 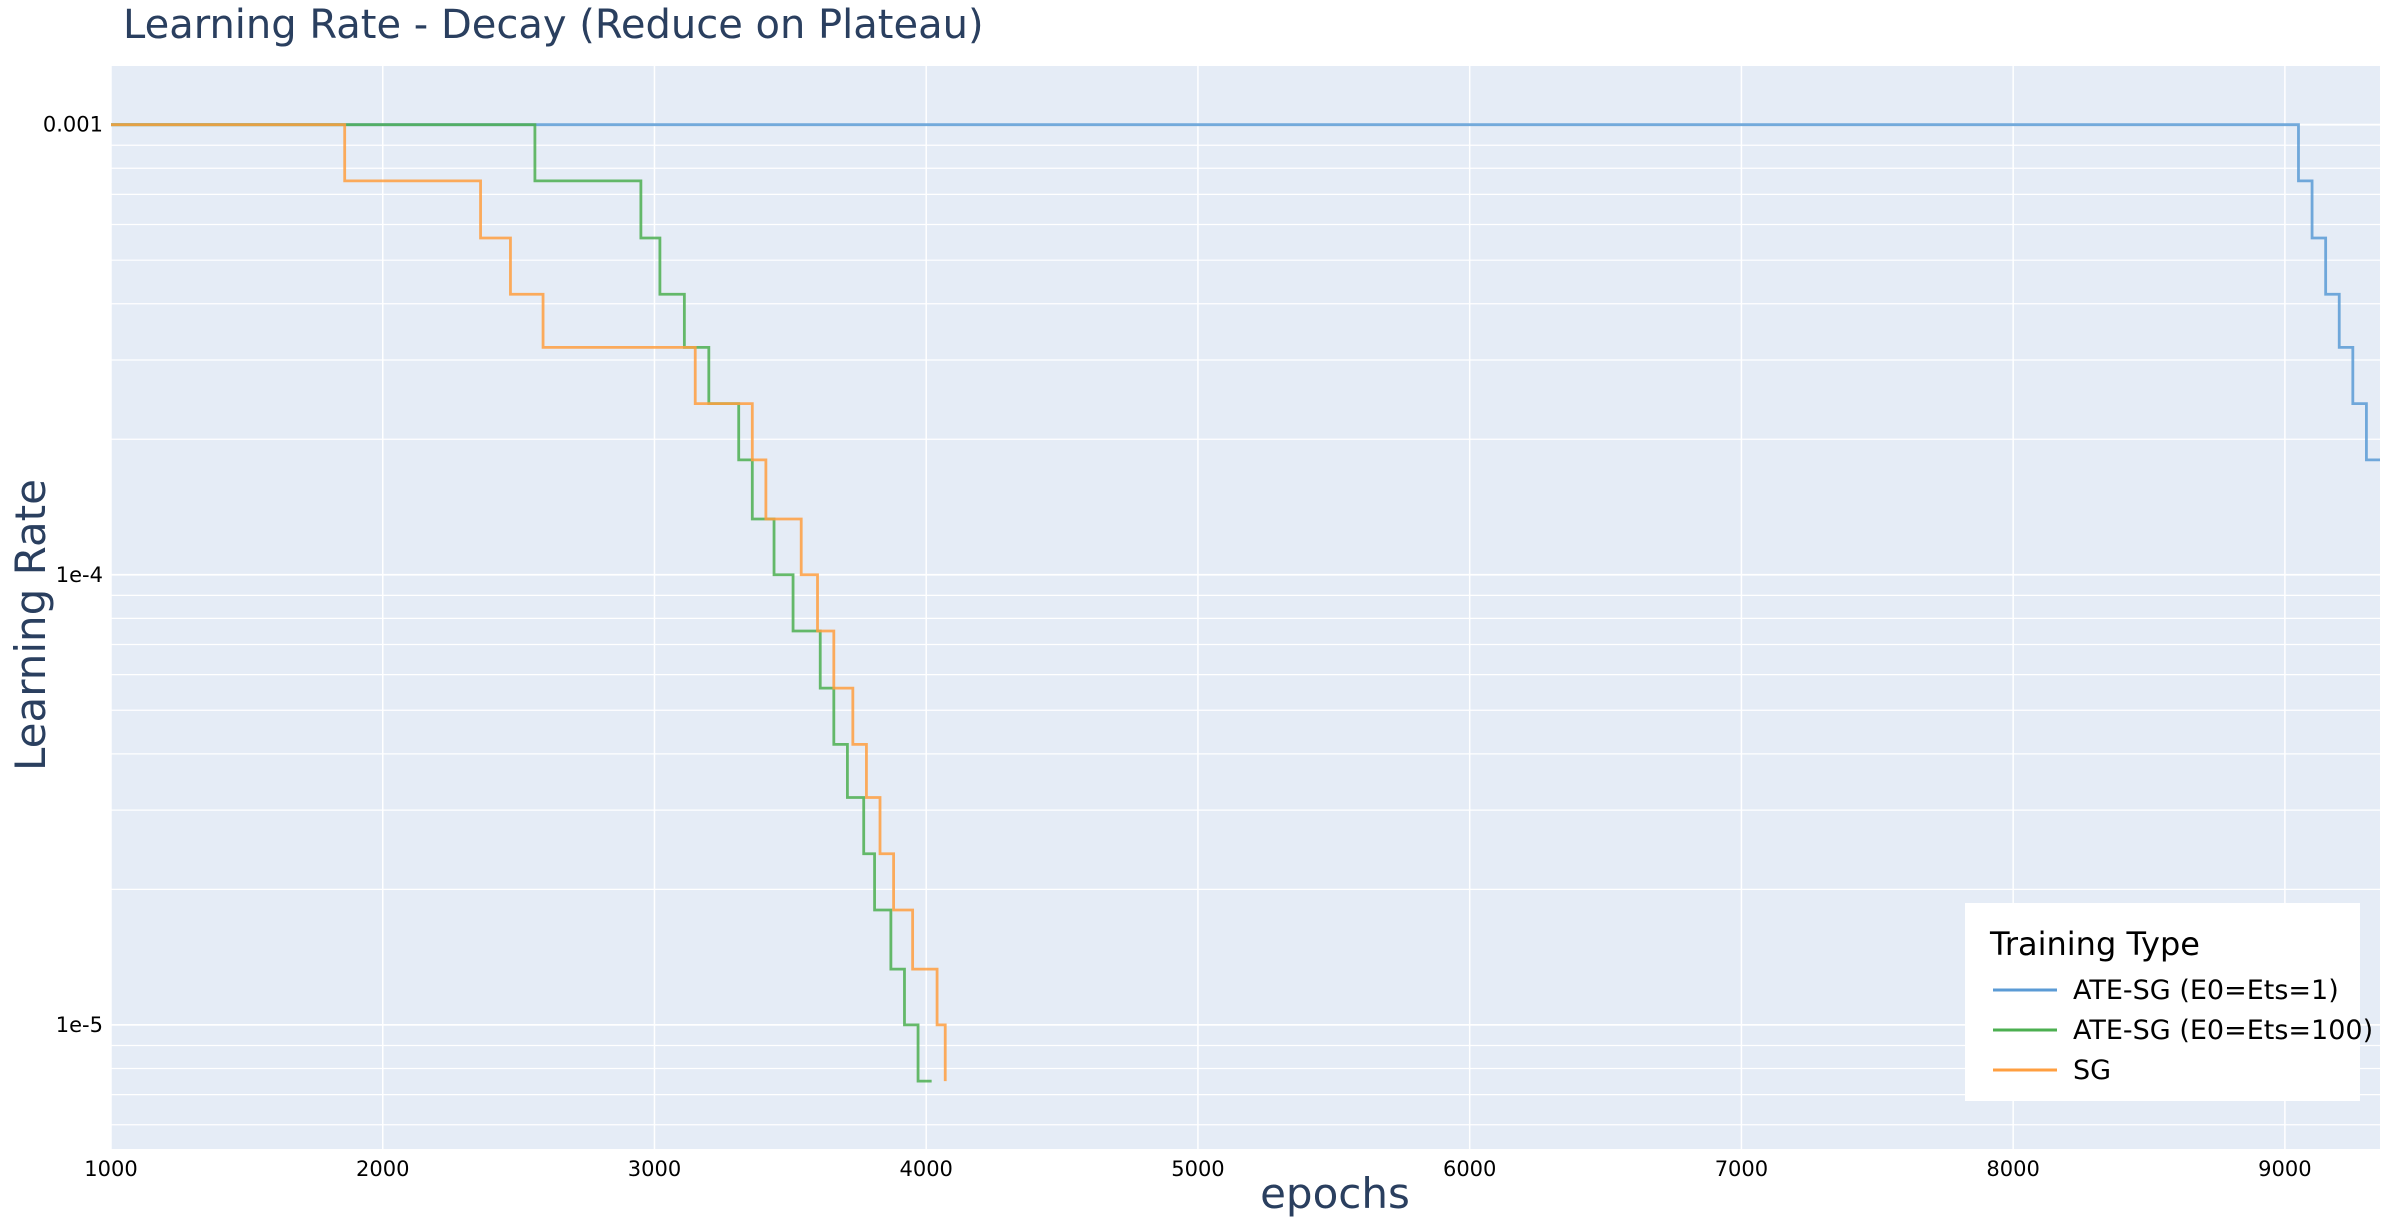 I want to click on legend-label: SG, so click(x=2092, y=1070).